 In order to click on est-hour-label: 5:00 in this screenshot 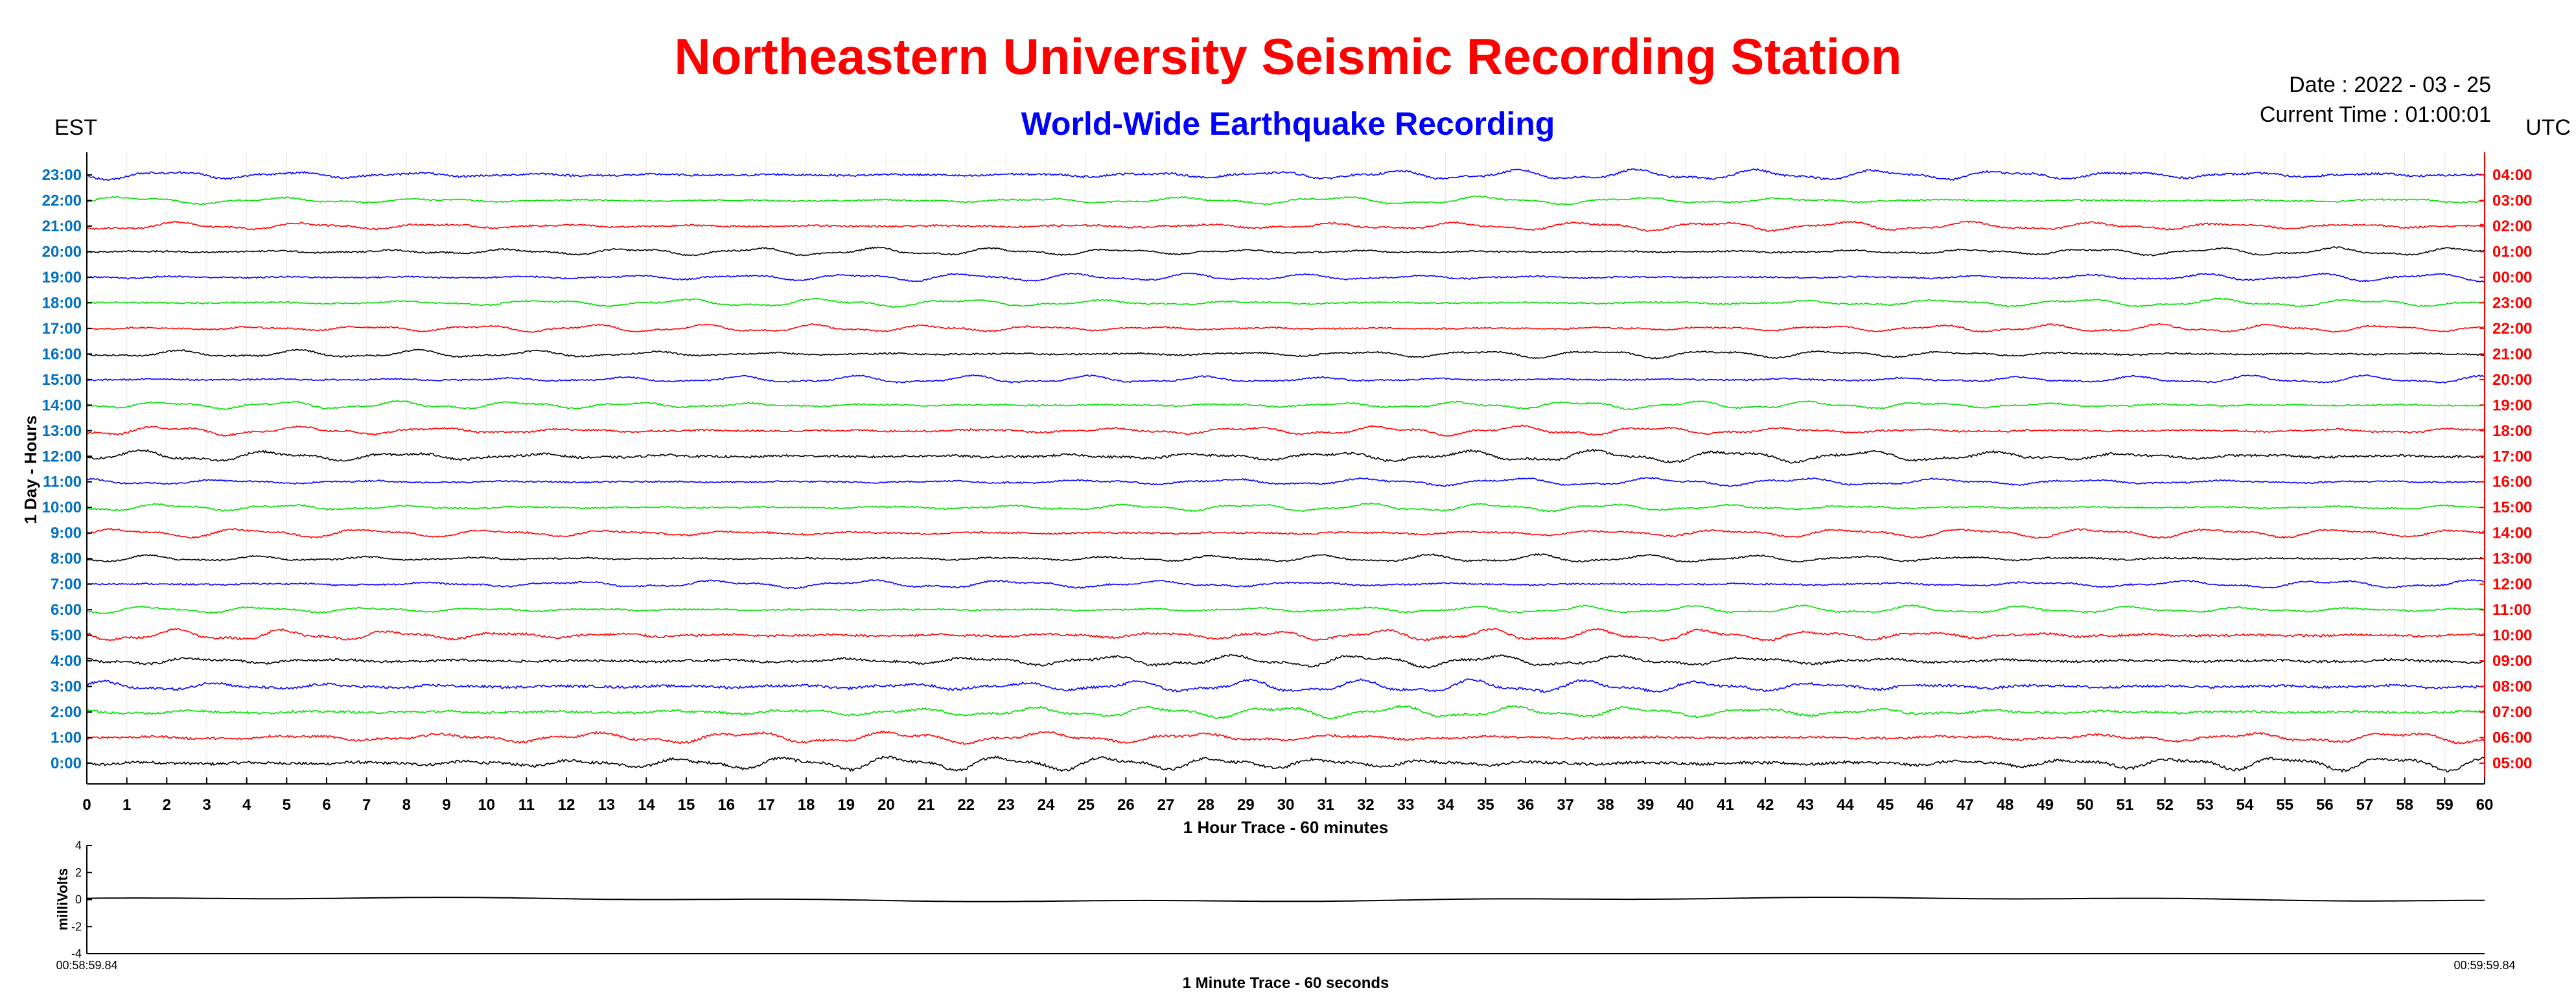, I will do `click(66, 636)`.